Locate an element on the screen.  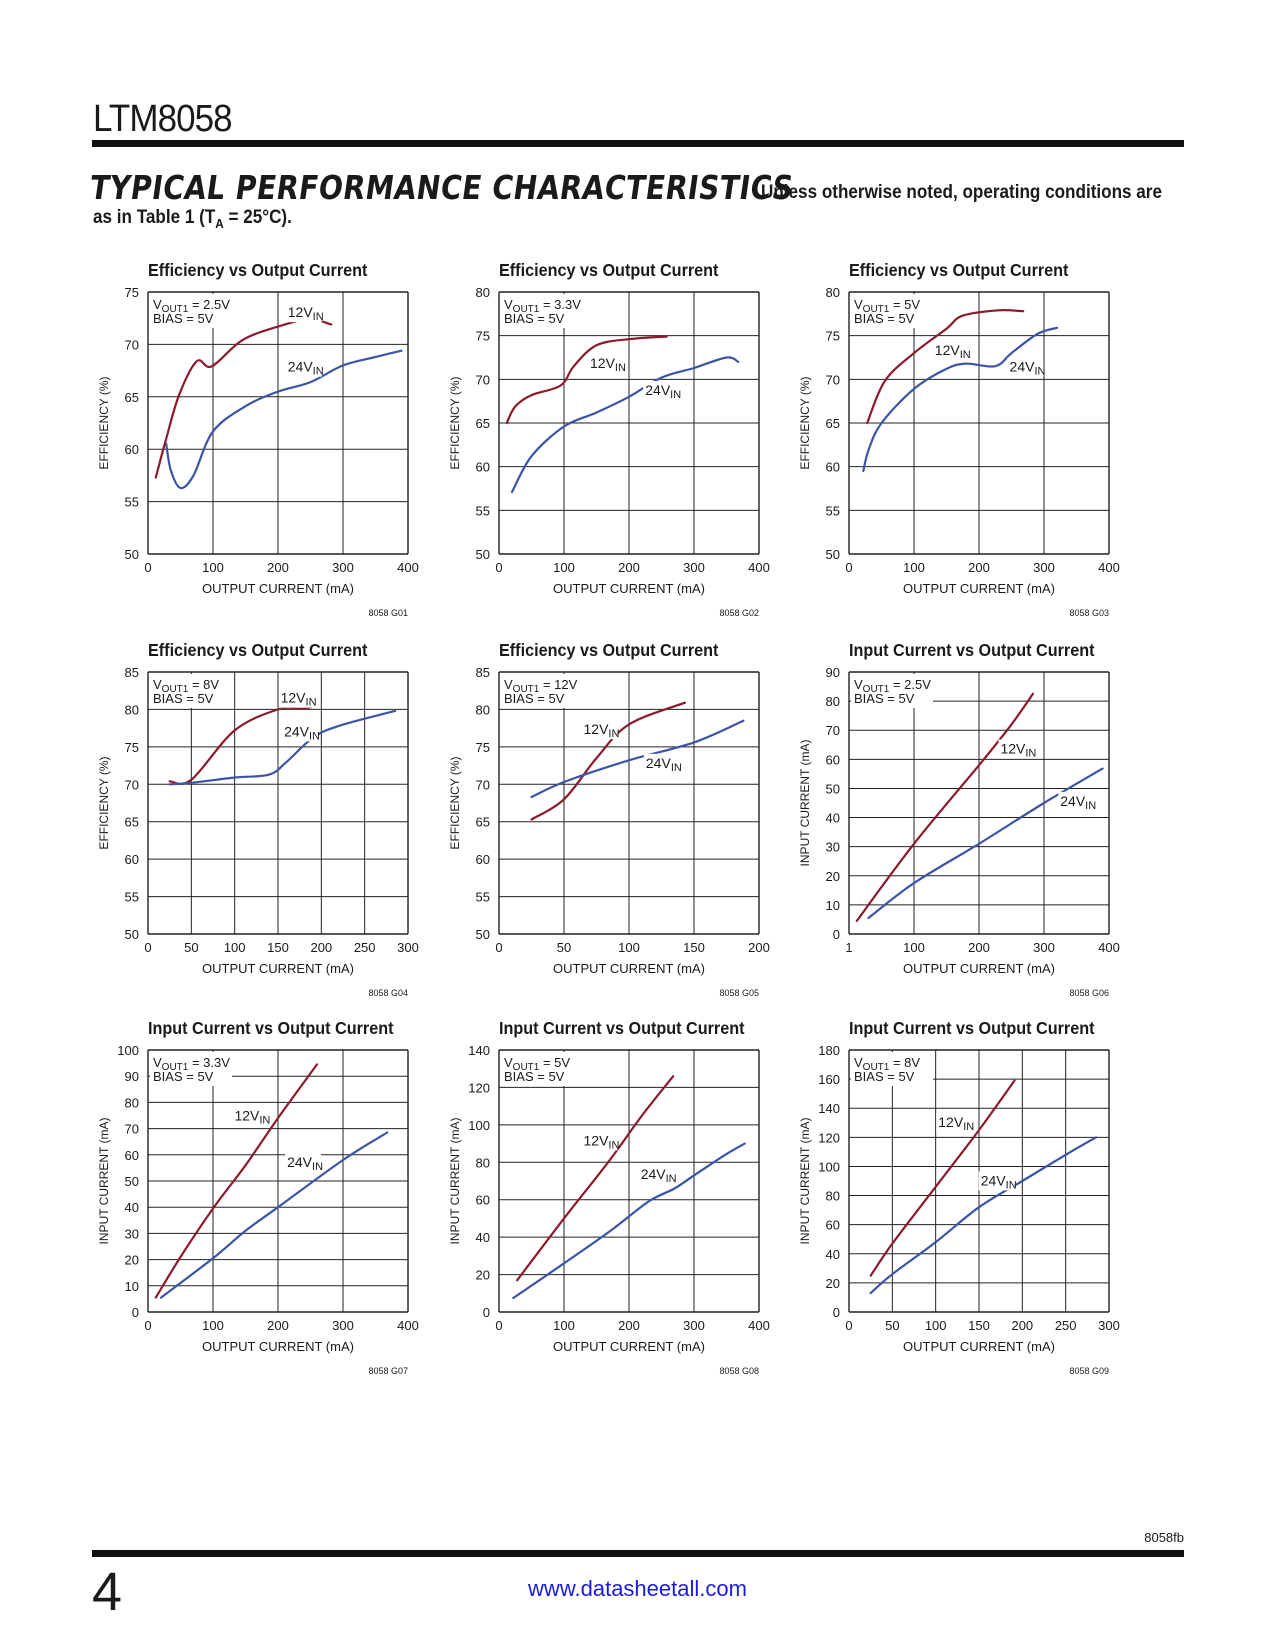
y-tick-label: 100 is located at coordinates (479, 1125).